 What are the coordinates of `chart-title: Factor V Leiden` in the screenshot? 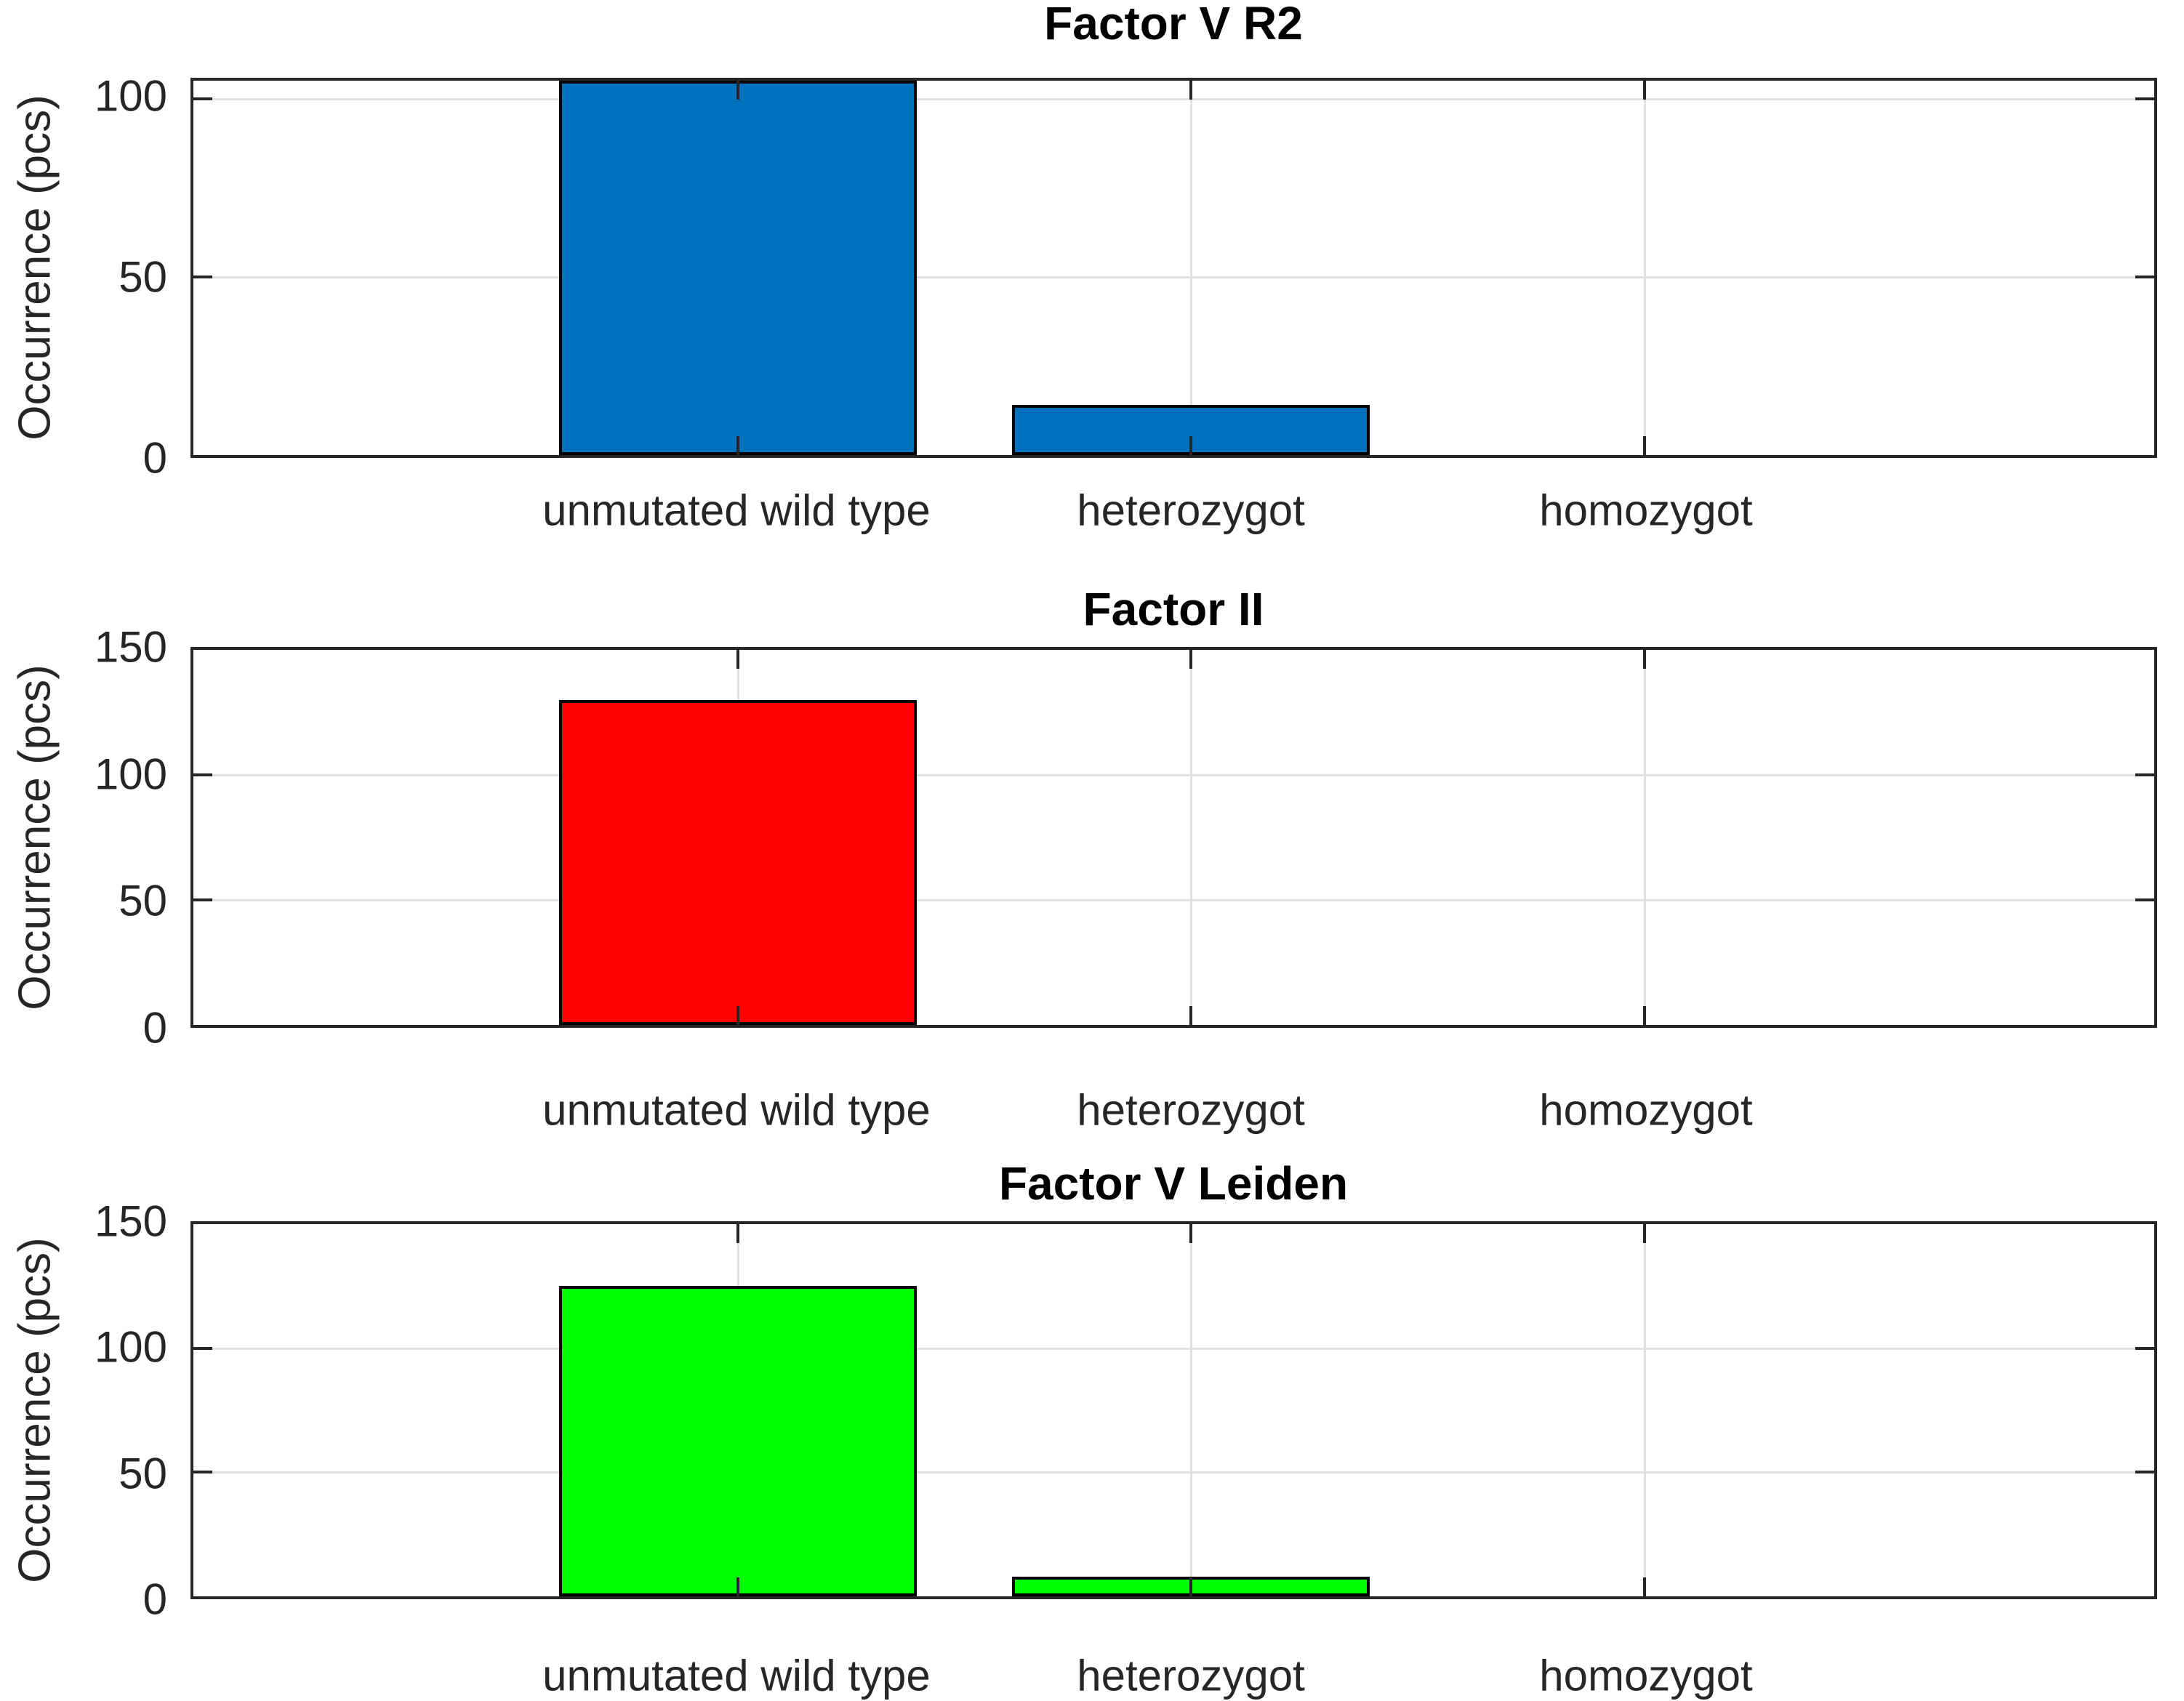 It's located at (1173, 1183).